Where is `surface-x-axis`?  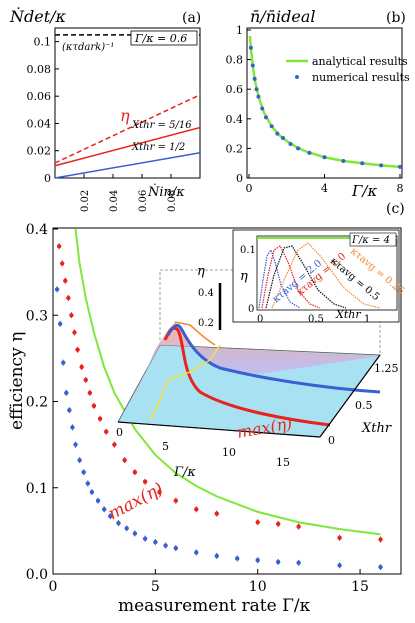 surface-x-axis is located at coordinates (219, 429).